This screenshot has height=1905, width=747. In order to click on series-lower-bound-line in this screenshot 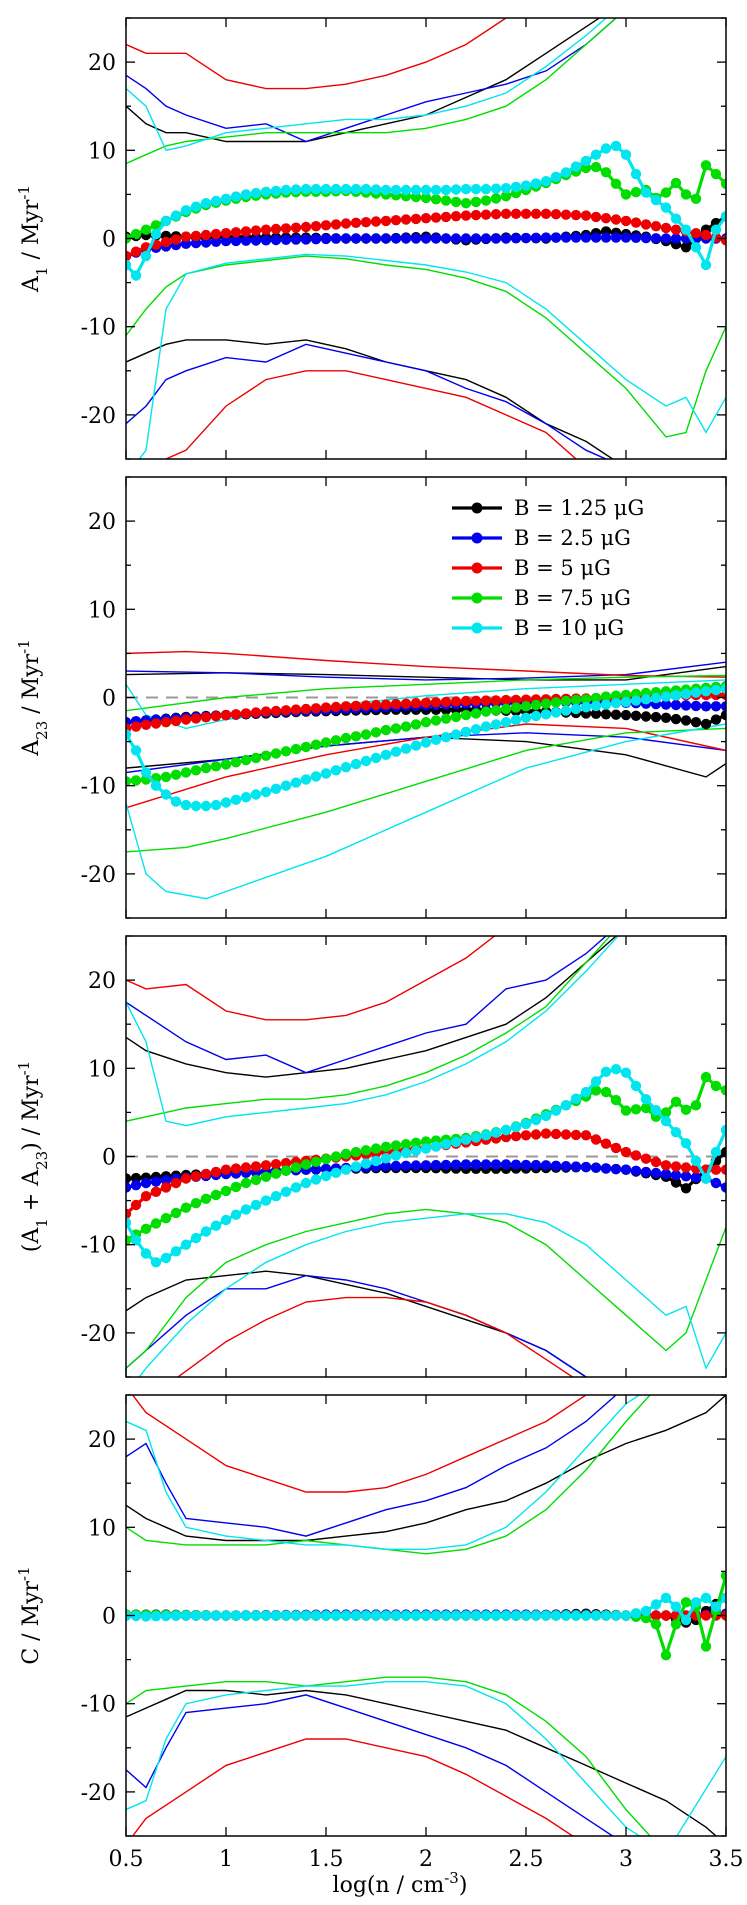, I will do `click(426, 1288)`.